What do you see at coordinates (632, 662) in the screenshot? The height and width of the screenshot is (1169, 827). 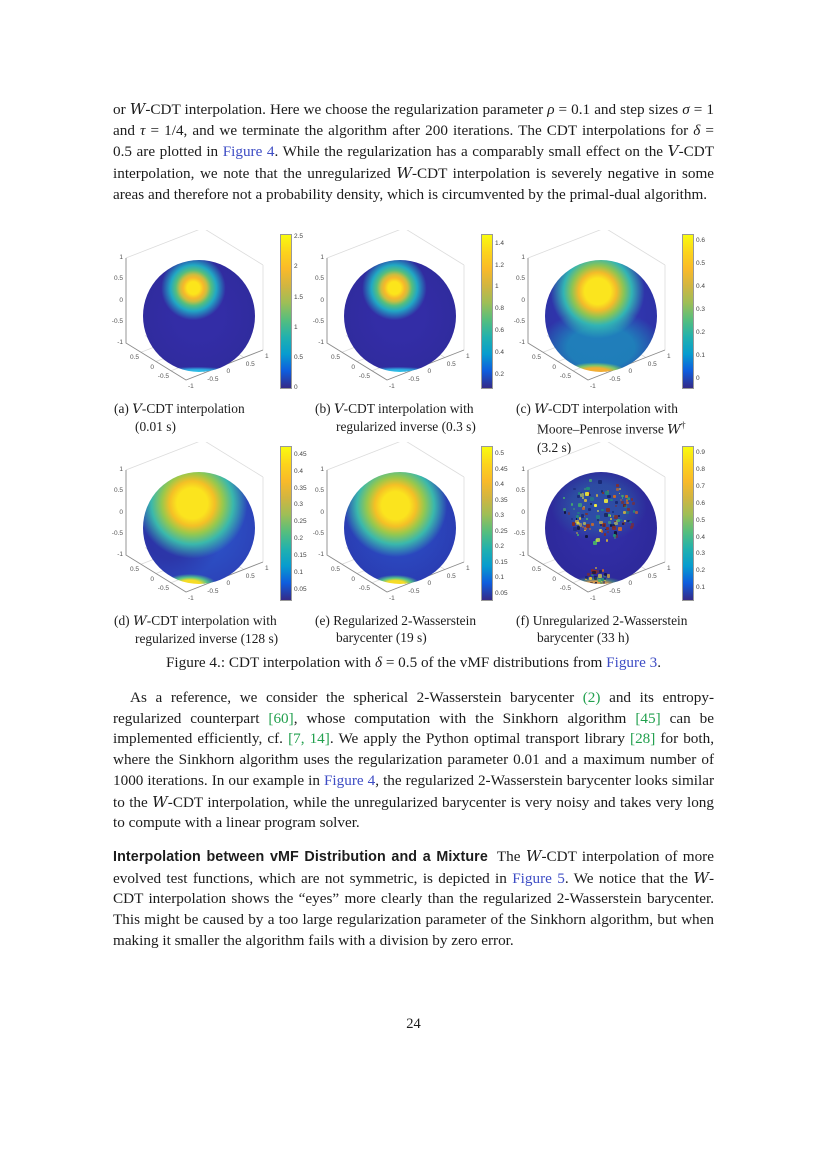 I see `figure-reference-link: Figure 3` at bounding box center [632, 662].